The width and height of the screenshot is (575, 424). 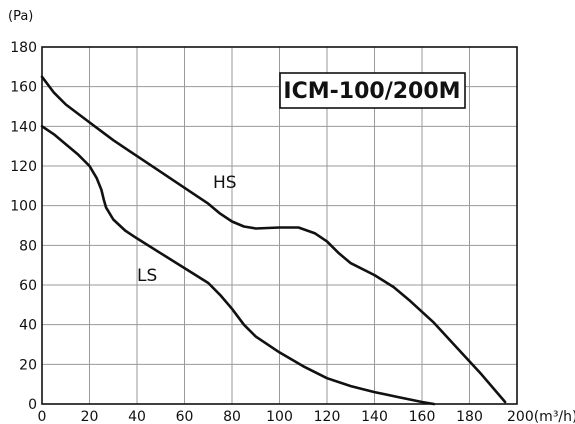 I want to click on y-axis-ticks: 0 20 40 60 80 100 120 140 160 180, so click(x=23, y=226).